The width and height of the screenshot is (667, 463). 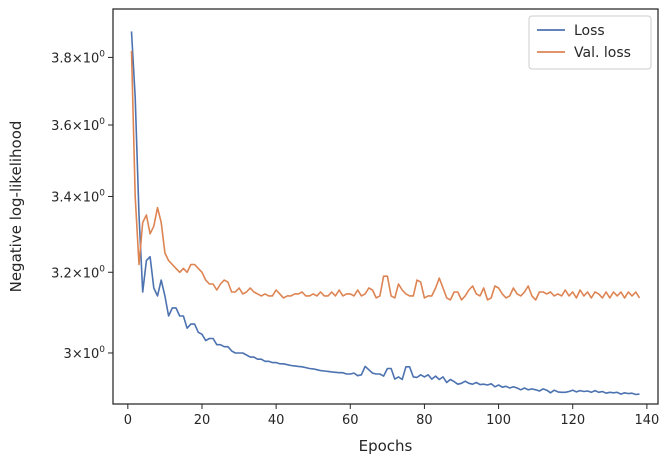 What do you see at coordinates (78, 196) in the screenshot?
I see `y-tick-label: 3.4×100` at bounding box center [78, 196].